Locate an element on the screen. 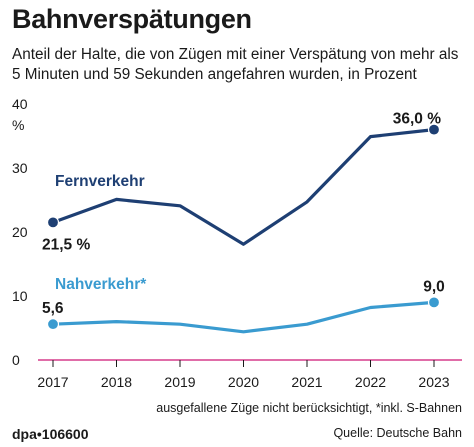 This screenshot has width=474, height=447. y-tick-label: 10 is located at coordinates (20, 296).